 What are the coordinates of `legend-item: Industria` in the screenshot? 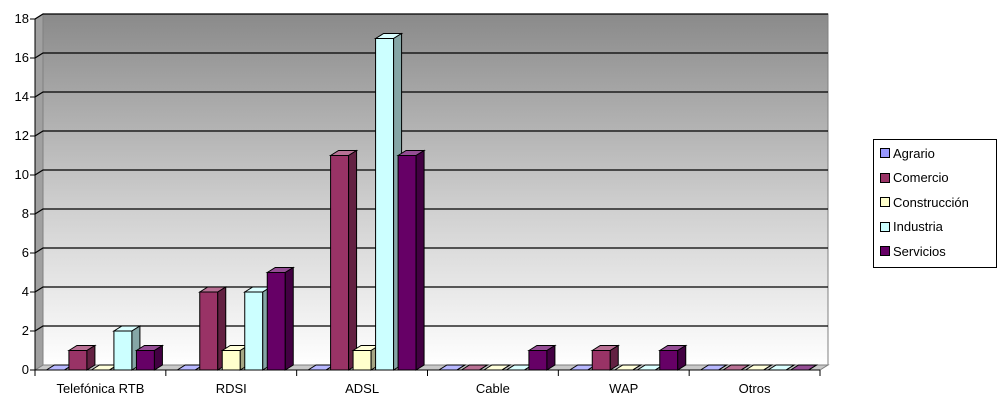 It's located at (911, 227).